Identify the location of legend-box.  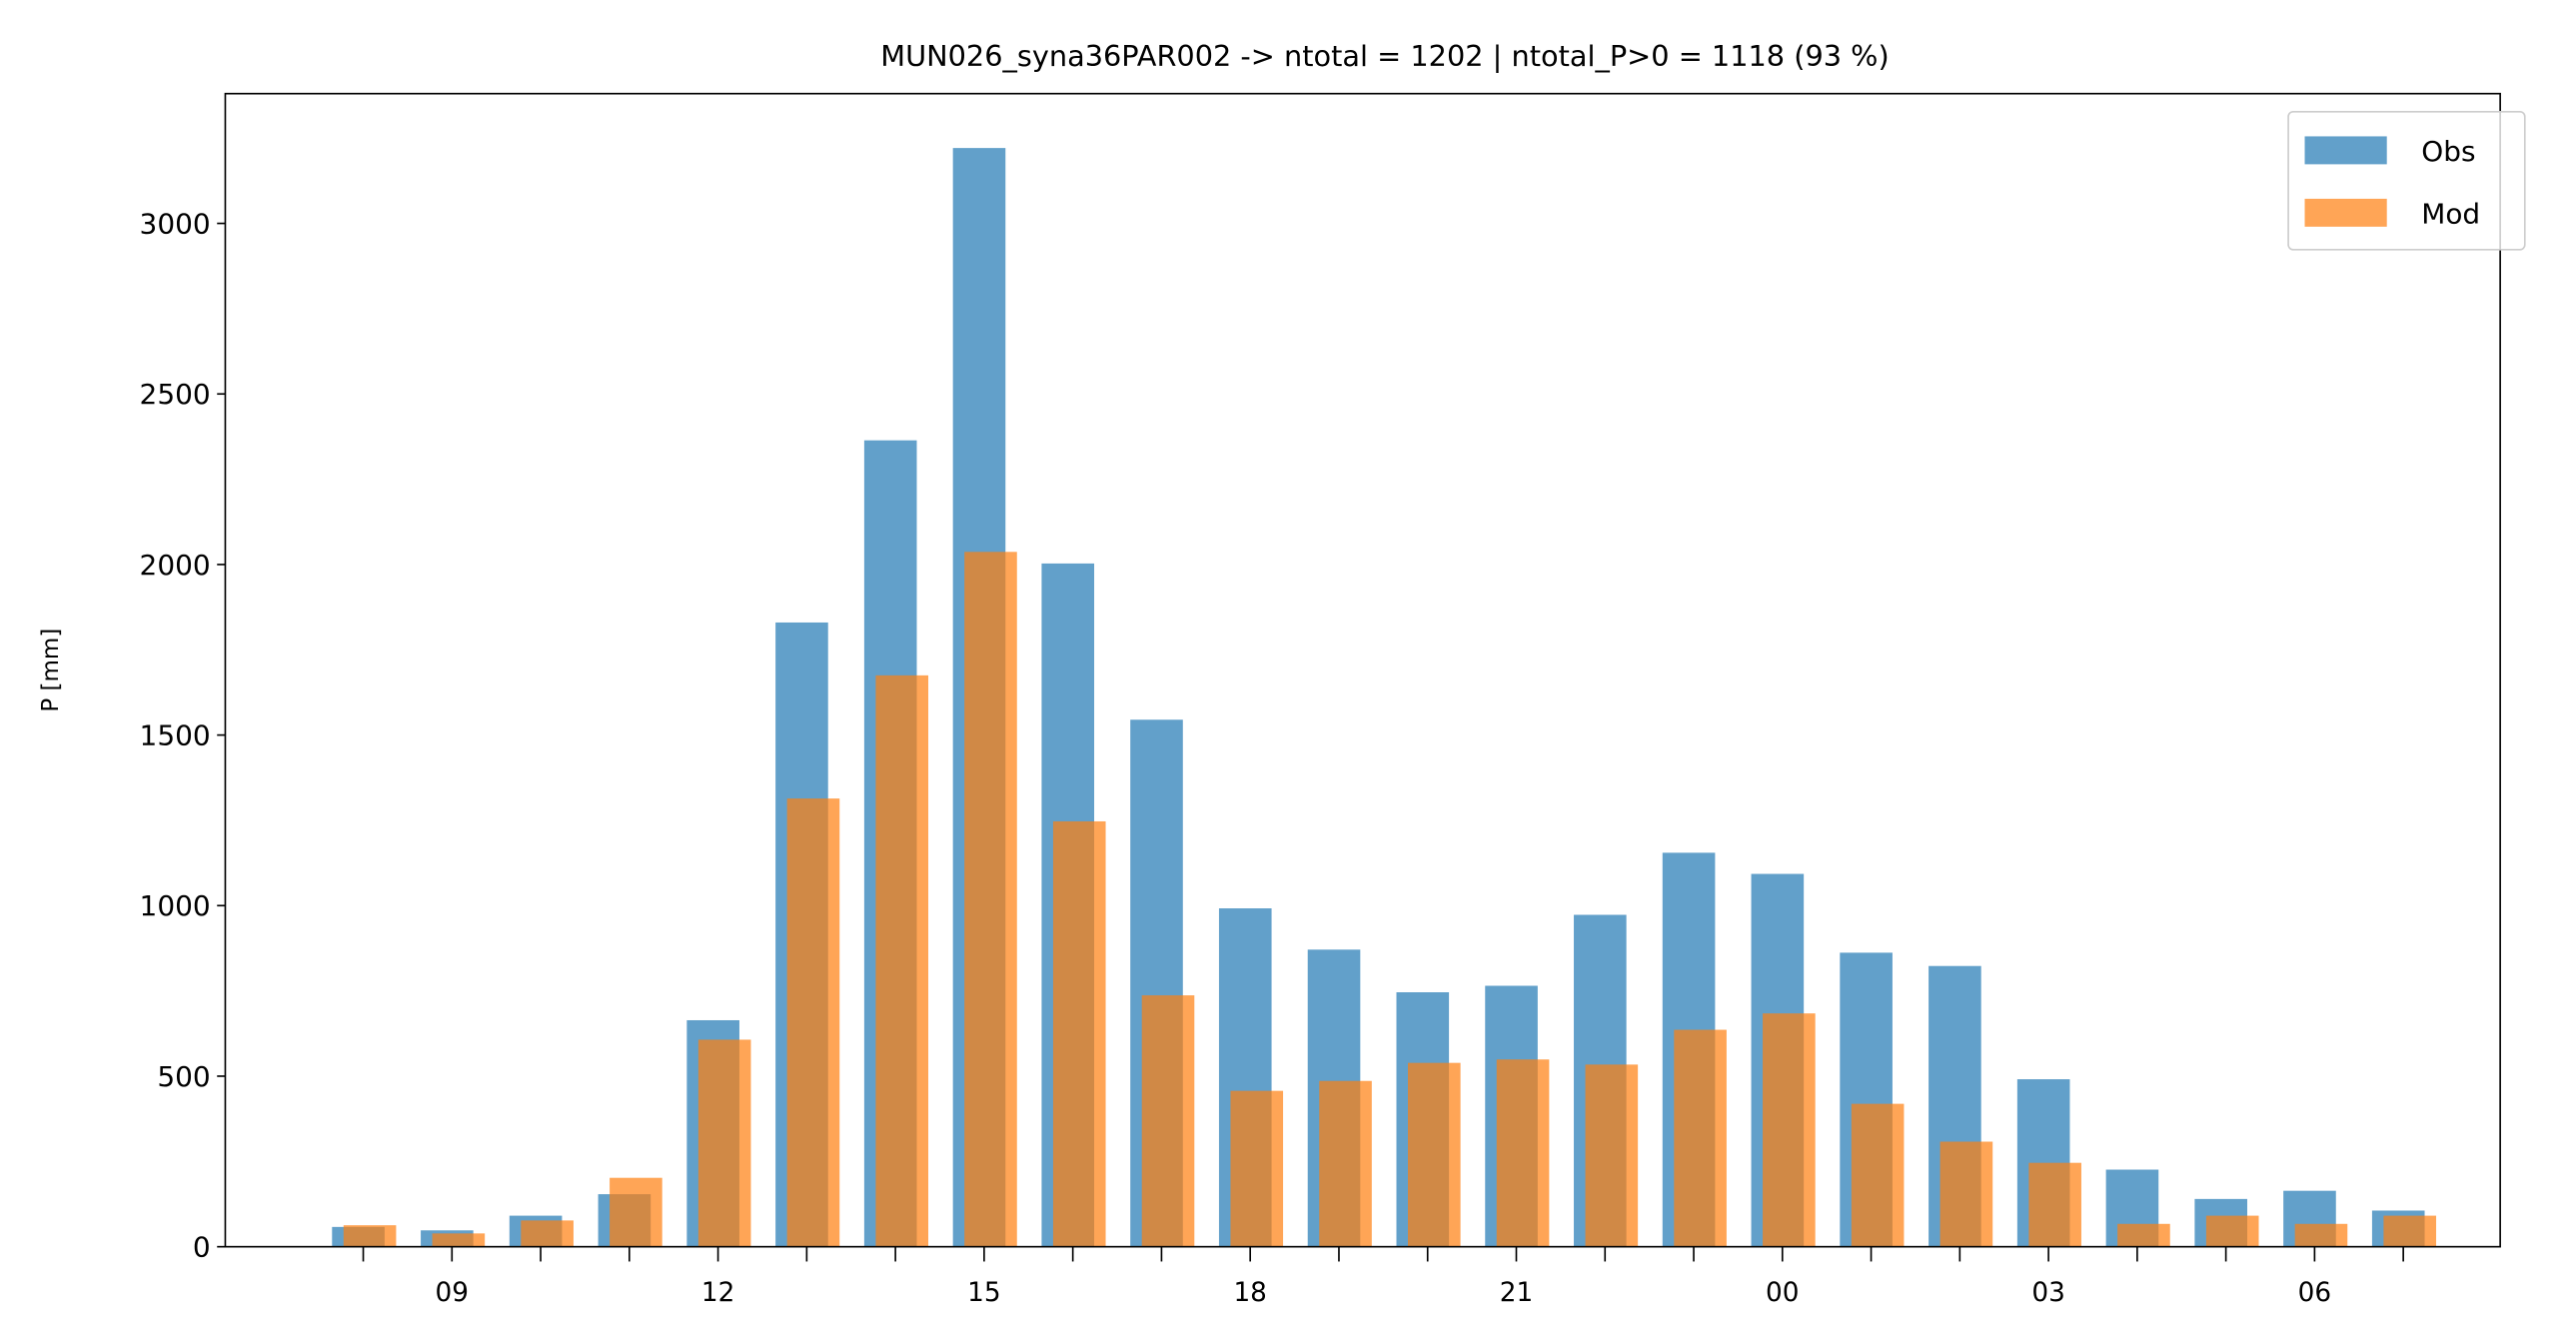
(2406, 180).